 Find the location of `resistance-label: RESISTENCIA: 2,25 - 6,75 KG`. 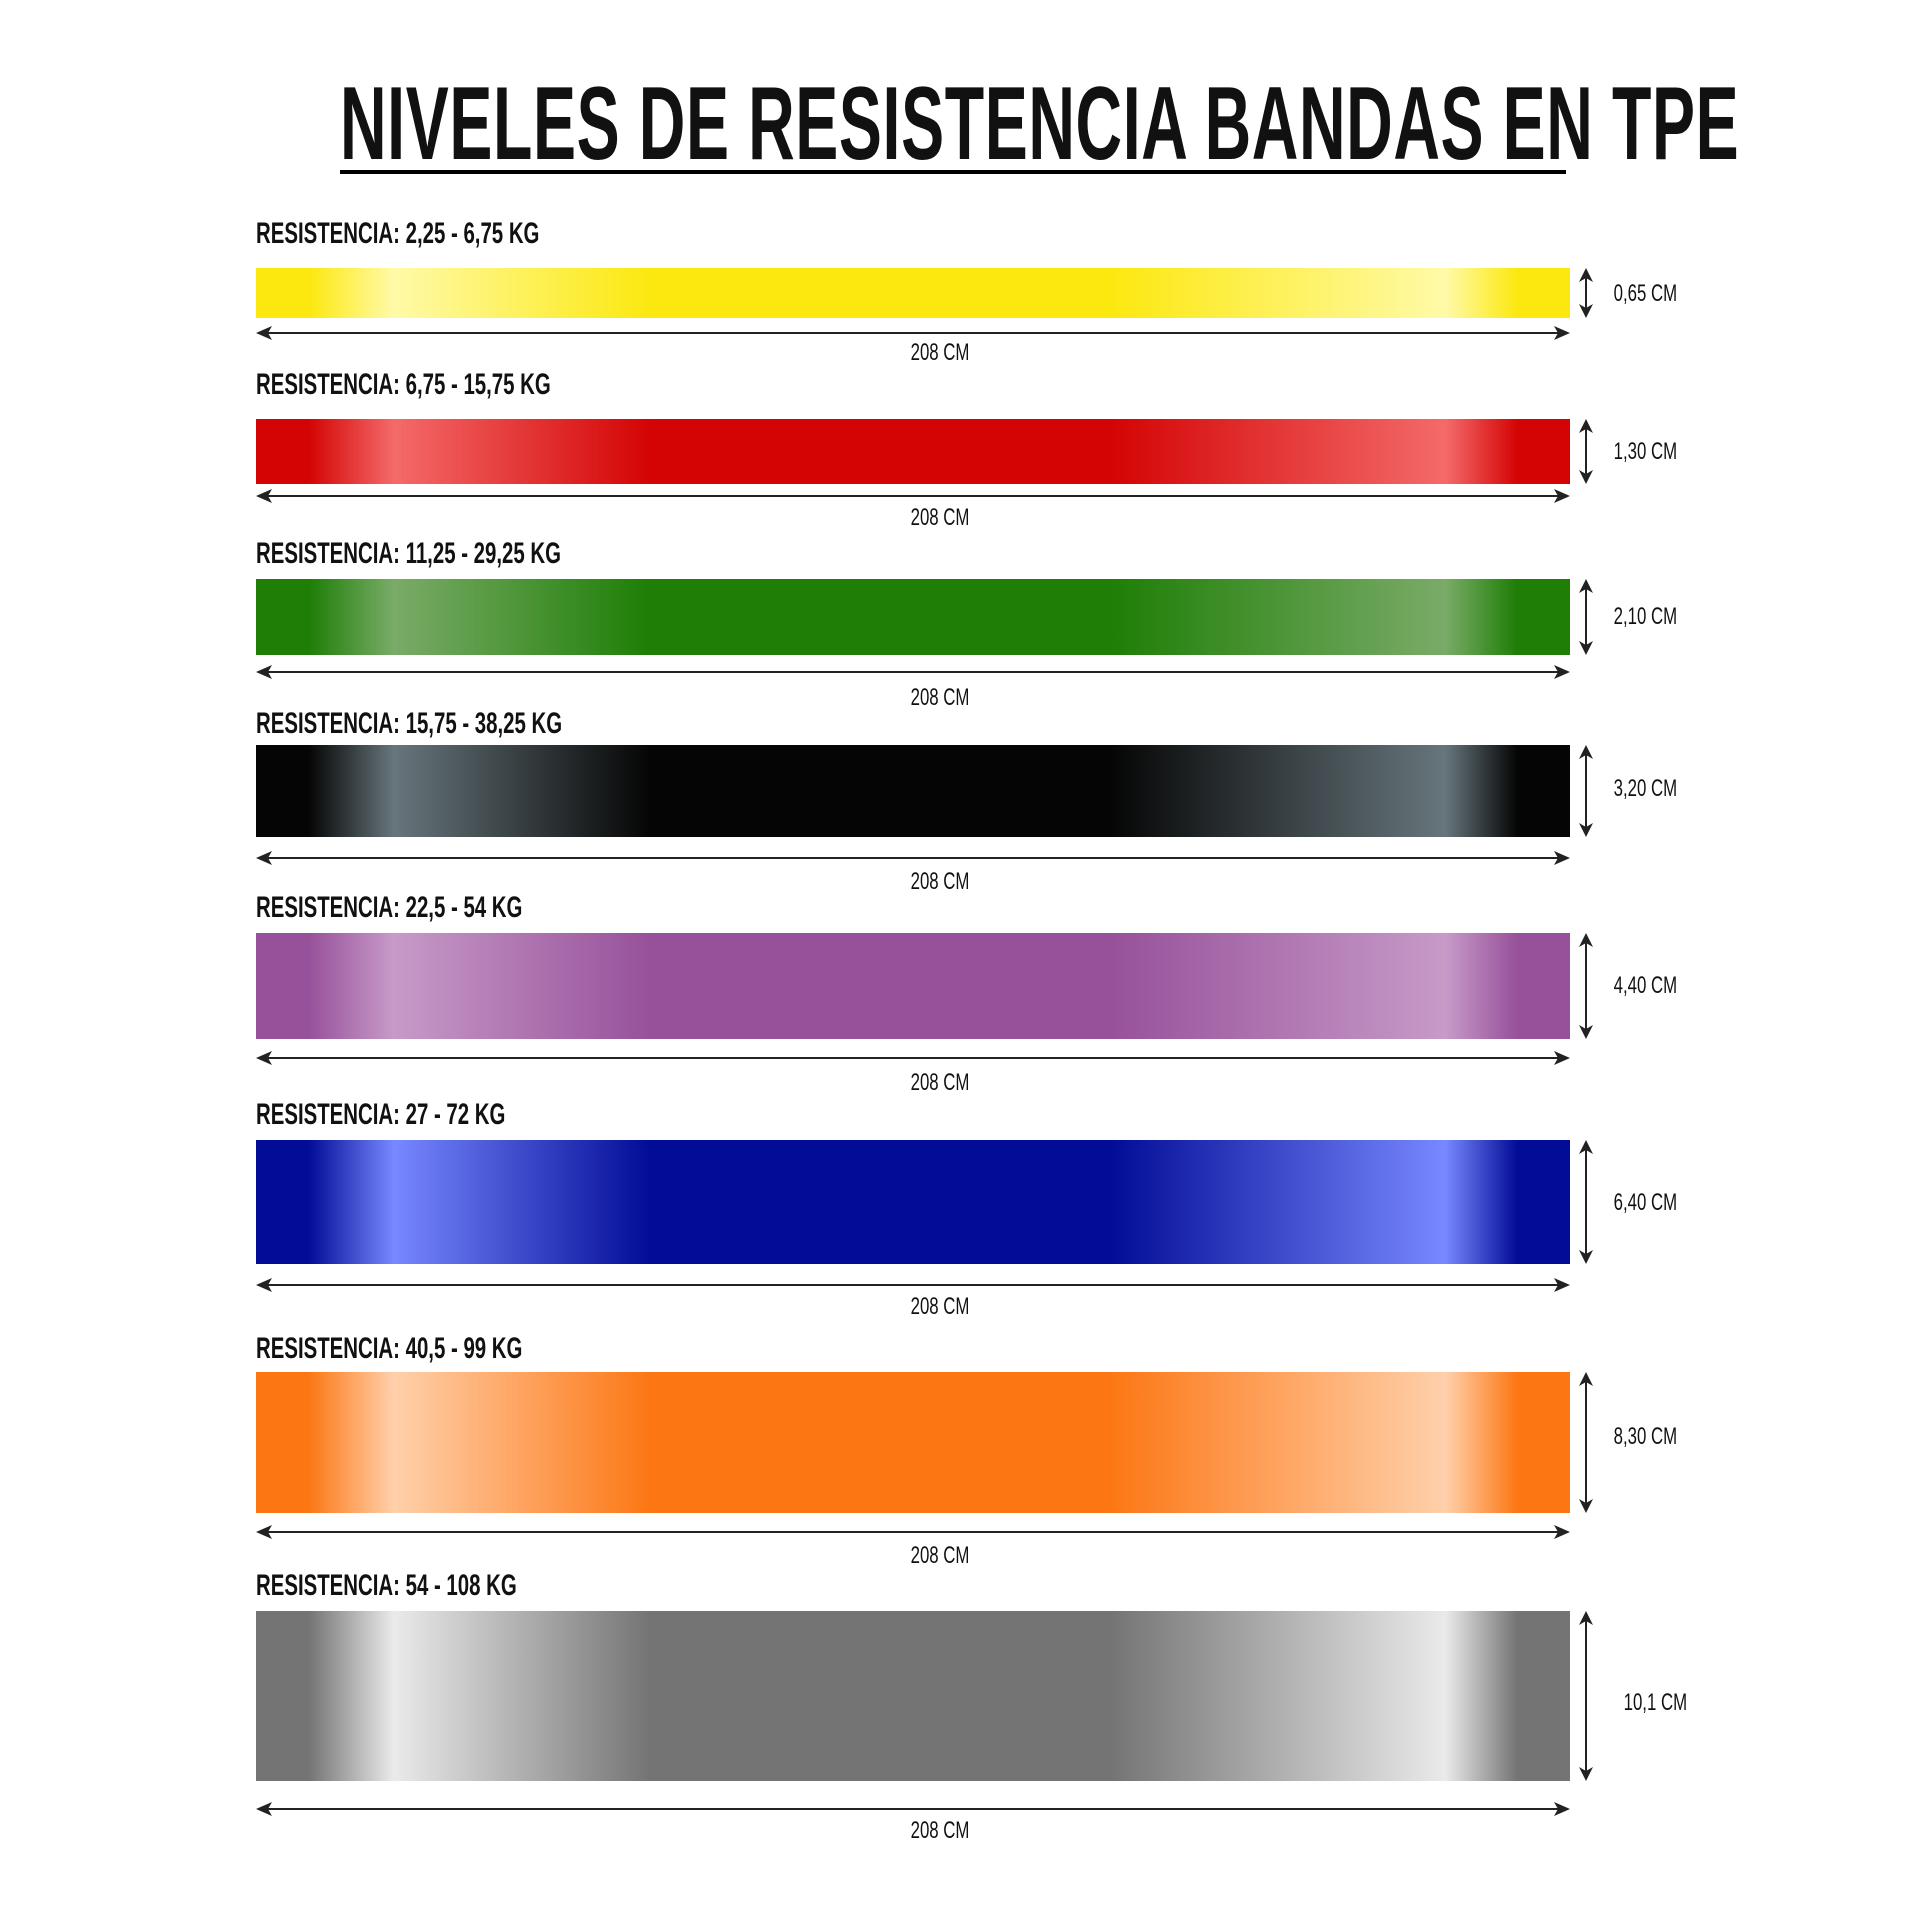

resistance-label: RESISTENCIA: 2,25 - 6,75 KG is located at coordinates (398, 233).